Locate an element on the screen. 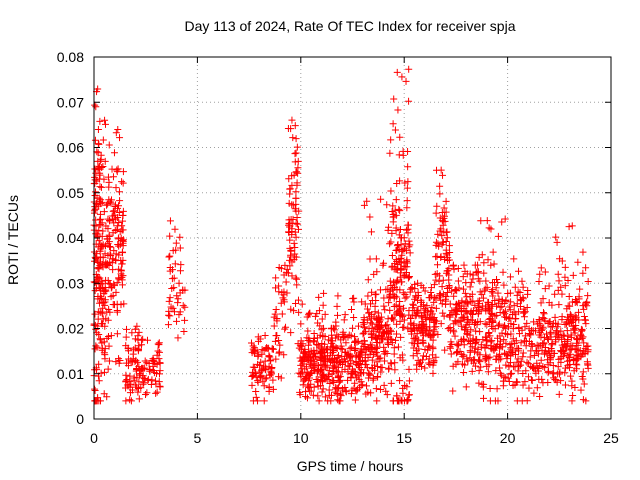 This screenshot has width=640, height=480. y-tick-label: 0.06 is located at coordinates (70, 148).